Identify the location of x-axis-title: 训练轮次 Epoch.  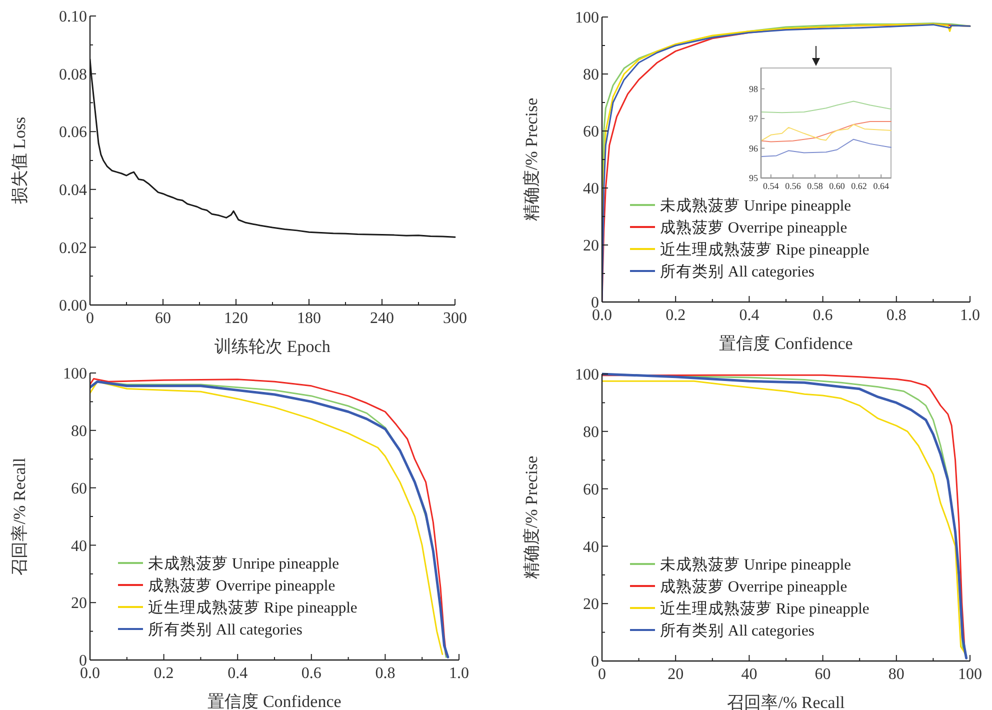
(272, 346).